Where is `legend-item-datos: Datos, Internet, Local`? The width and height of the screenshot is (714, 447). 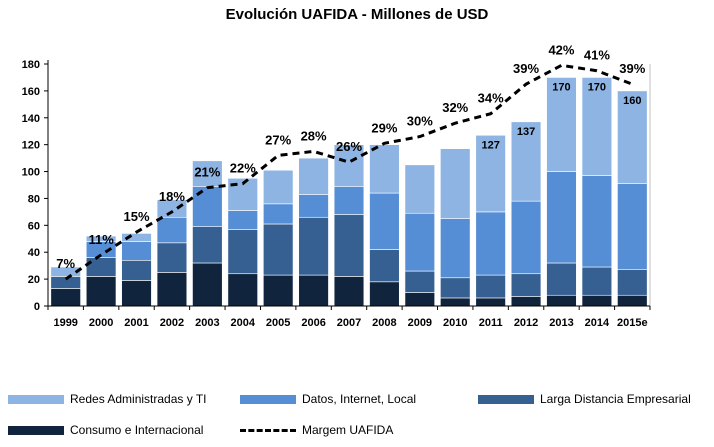 legend-item-datos: Datos, Internet, Local is located at coordinates (328, 399).